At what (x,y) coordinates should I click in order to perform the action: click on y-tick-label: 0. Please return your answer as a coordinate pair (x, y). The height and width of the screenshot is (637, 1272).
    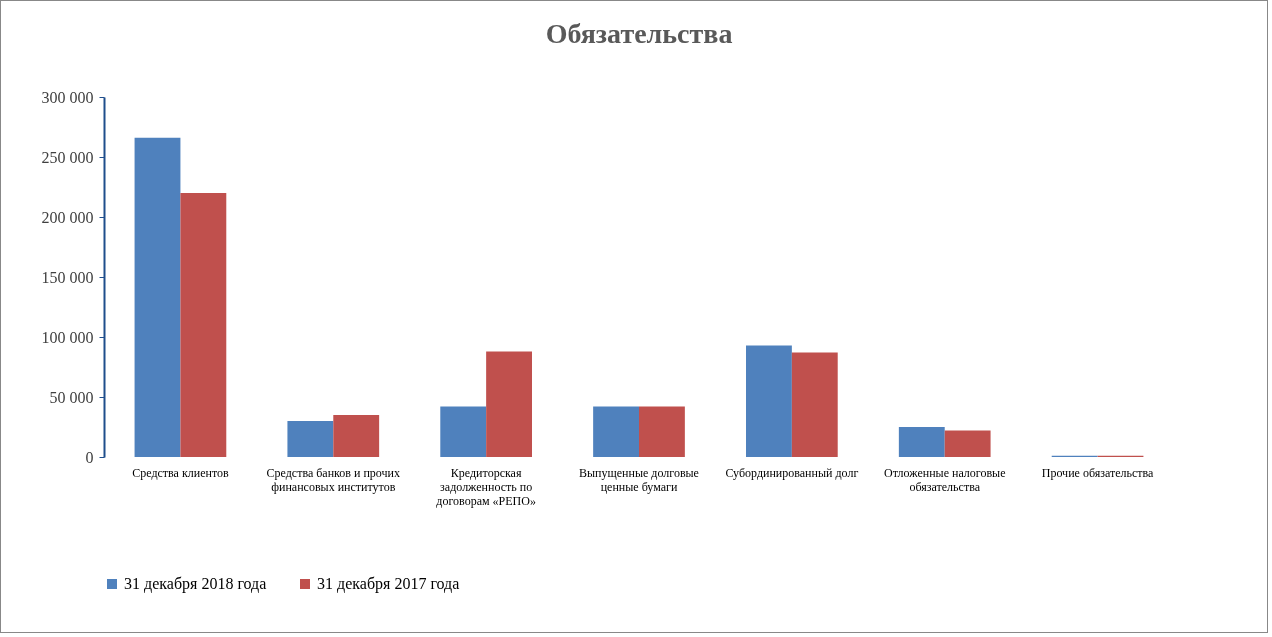
    Looking at the image, I should click on (89, 457).